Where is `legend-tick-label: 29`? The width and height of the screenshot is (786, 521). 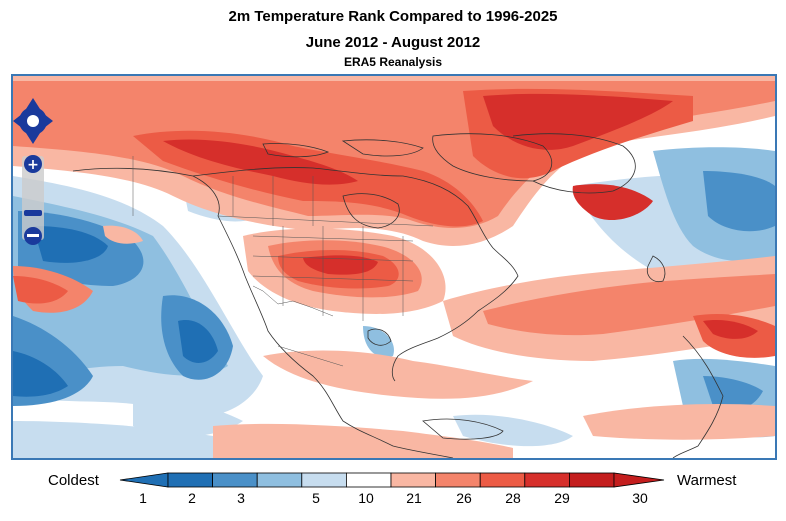 legend-tick-label: 29 is located at coordinates (562, 498).